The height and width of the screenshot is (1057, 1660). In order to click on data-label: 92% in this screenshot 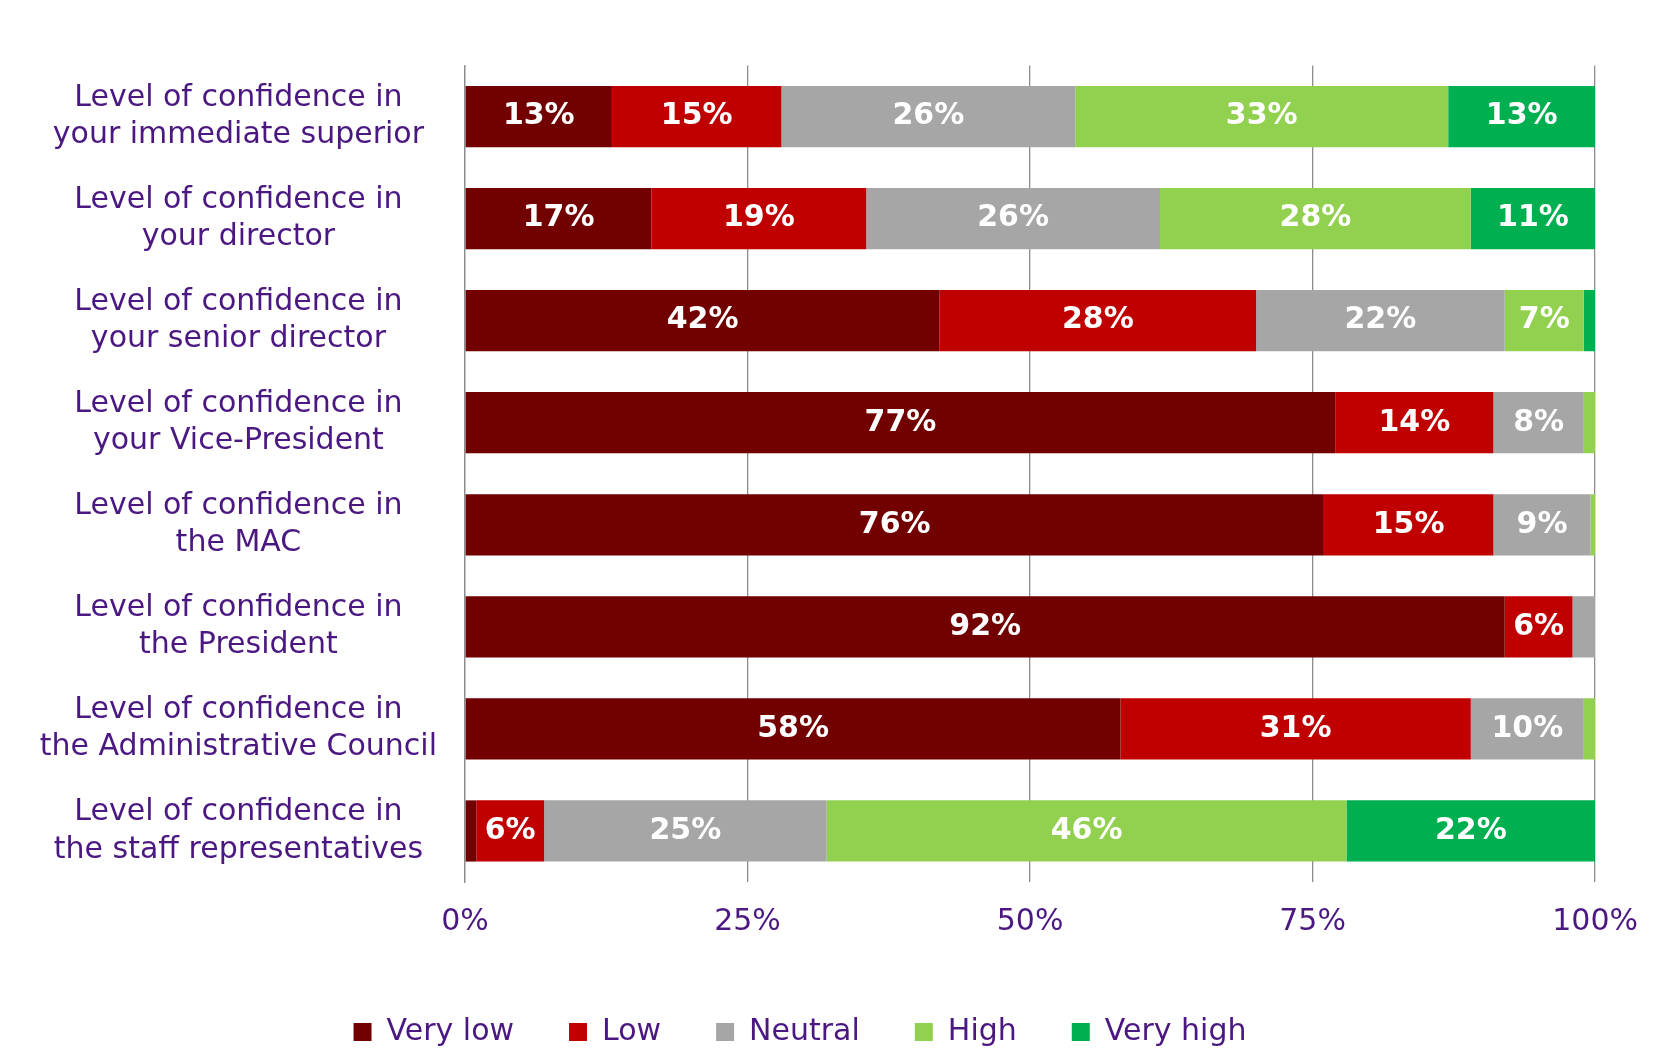, I will do `click(985, 624)`.